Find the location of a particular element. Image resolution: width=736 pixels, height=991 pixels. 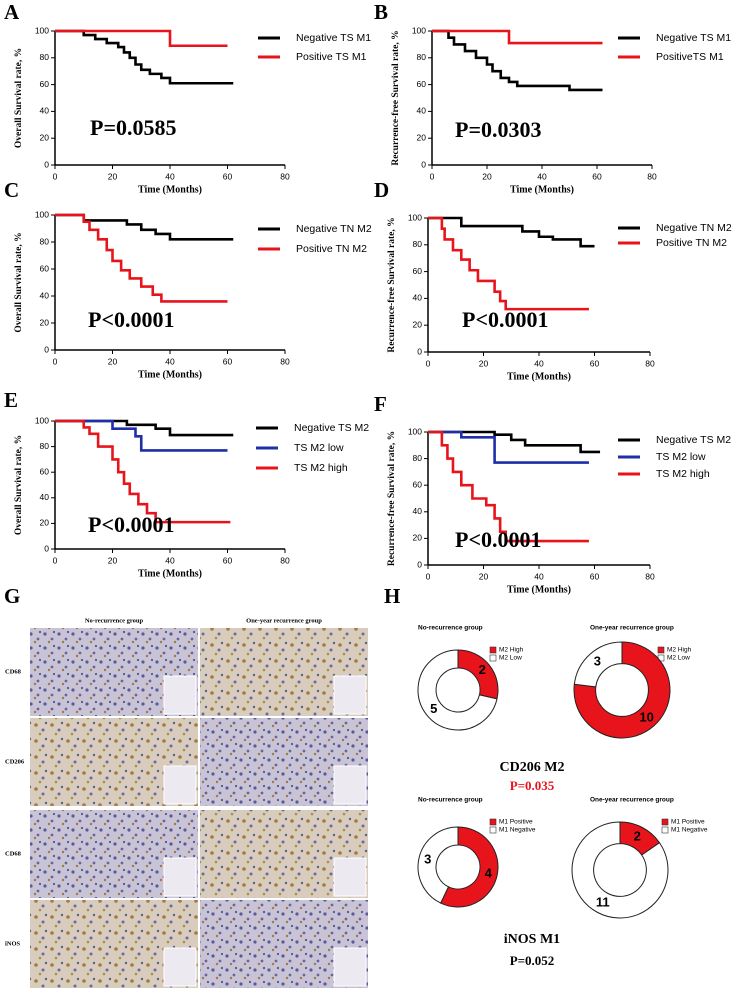

column-header: One-year recurrence group is located at coordinates (284, 620).